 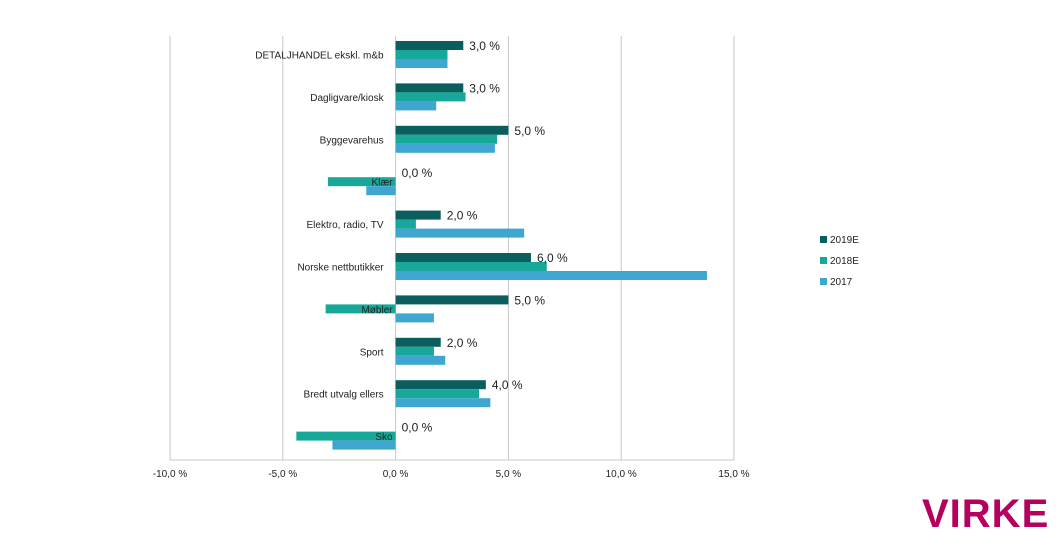 What do you see at coordinates (170, 474) in the screenshot?
I see `x-tick-label: -10,0 %` at bounding box center [170, 474].